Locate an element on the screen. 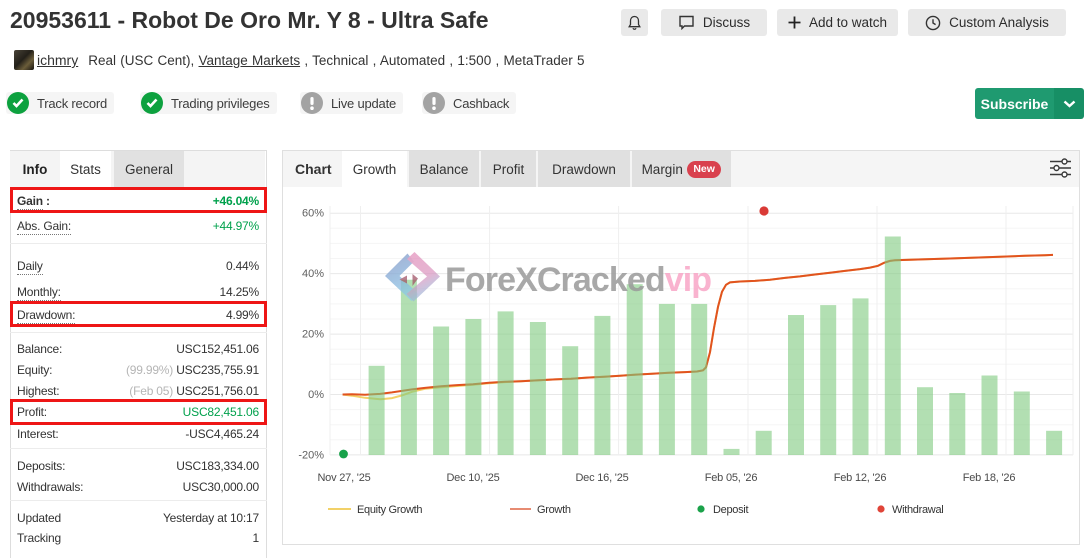 The width and height of the screenshot is (1091, 558). svg-text: Feb 05, '26 is located at coordinates (731, 478).